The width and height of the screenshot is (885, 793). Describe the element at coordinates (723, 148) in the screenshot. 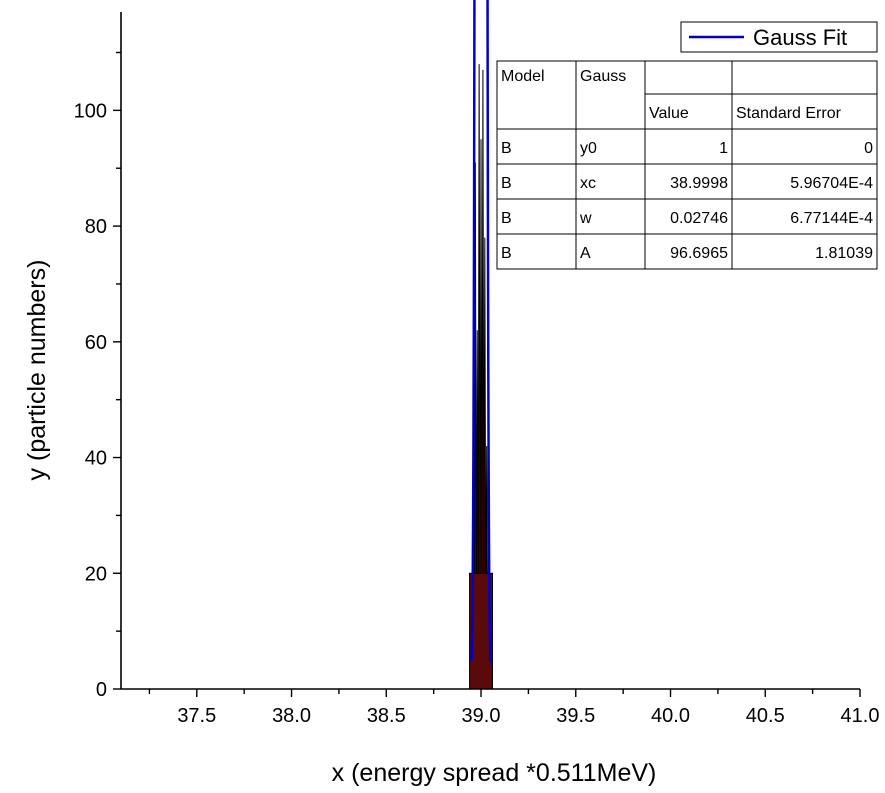

I see `table-cell: 1` at that location.